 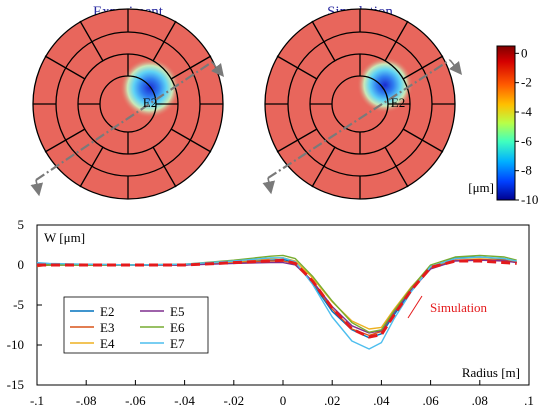 What do you see at coordinates (86, 400) in the screenshot?
I see `x-tick-label: -.08` at bounding box center [86, 400].